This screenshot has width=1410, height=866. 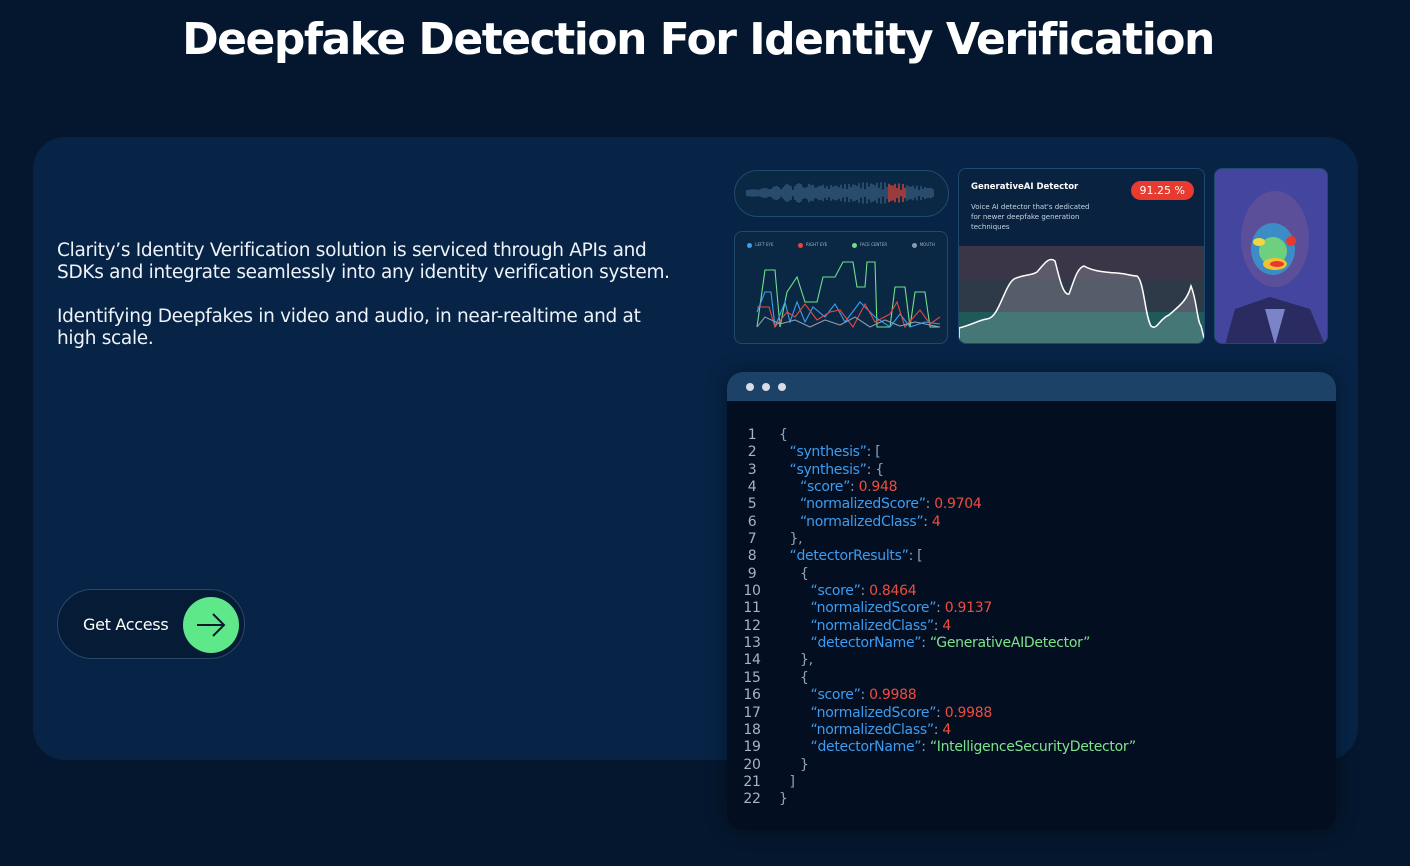 What do you see at coordinates (849, 556) in the screenshot?
I see `code-token: “detectorResults”` at bounding box center [849, 556].